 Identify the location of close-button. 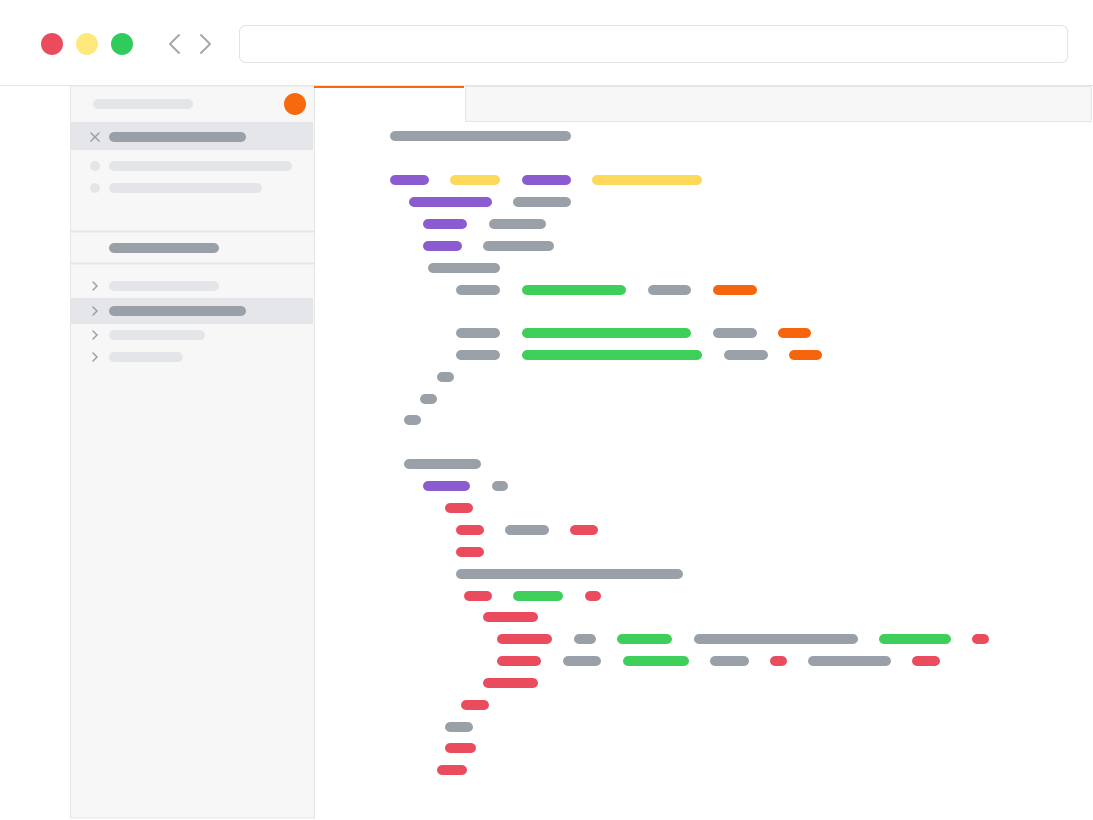
(52, 44).